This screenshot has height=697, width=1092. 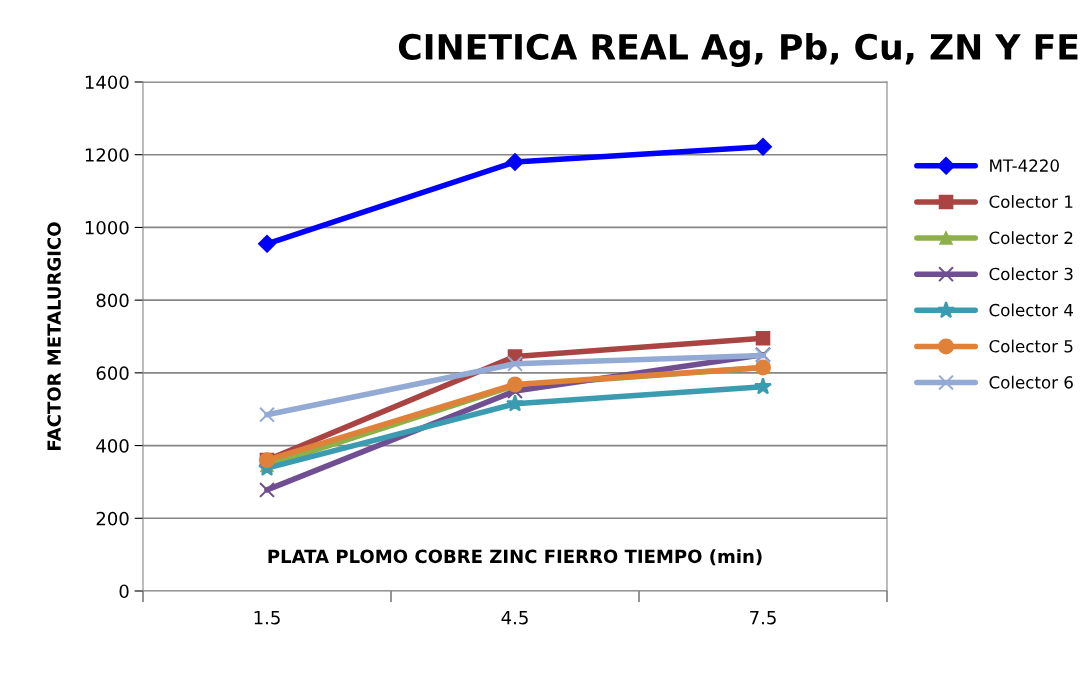 I want to click on legend-label: Colector 1, so click(x=1031, y=201).